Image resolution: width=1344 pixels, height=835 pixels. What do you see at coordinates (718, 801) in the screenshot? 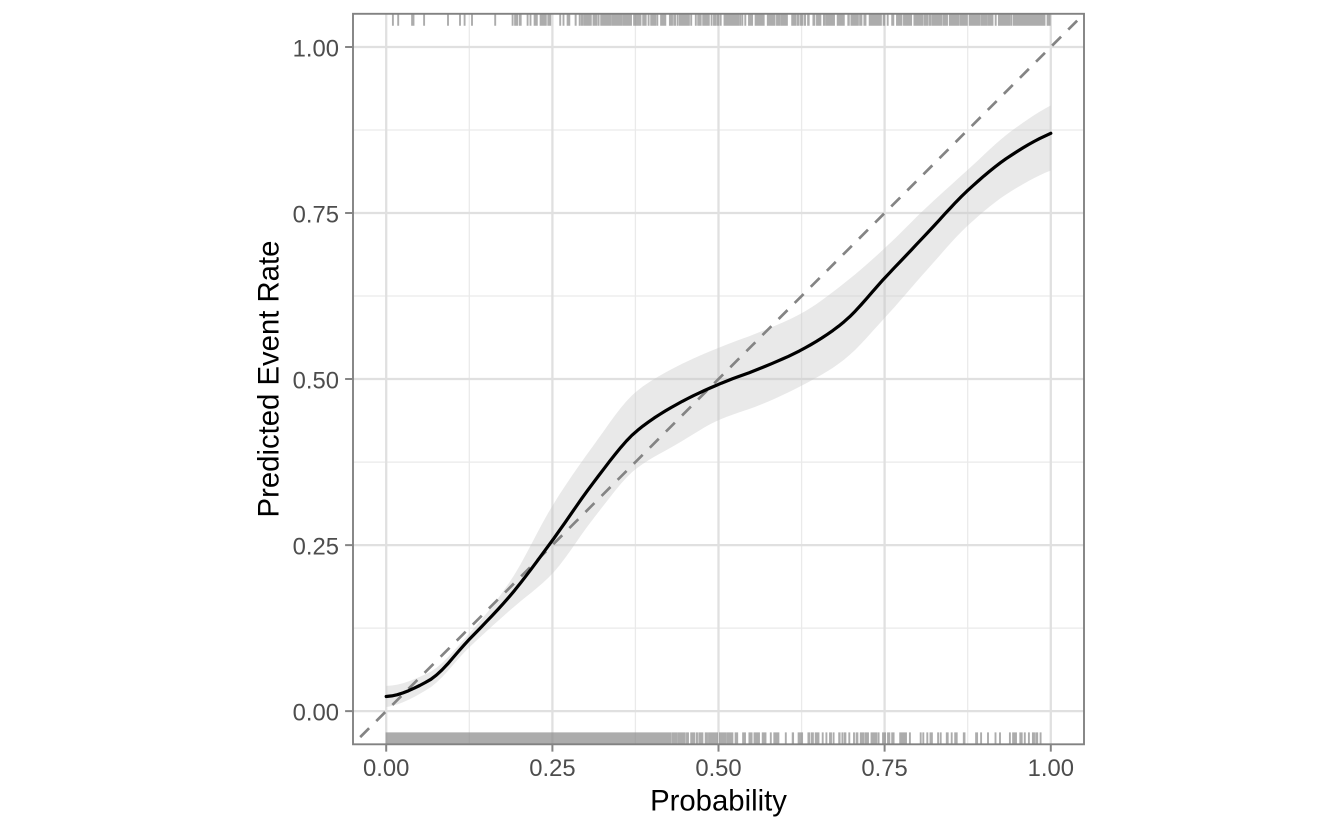
I see `svg-text: Probability` at bounding box center [718, 801].